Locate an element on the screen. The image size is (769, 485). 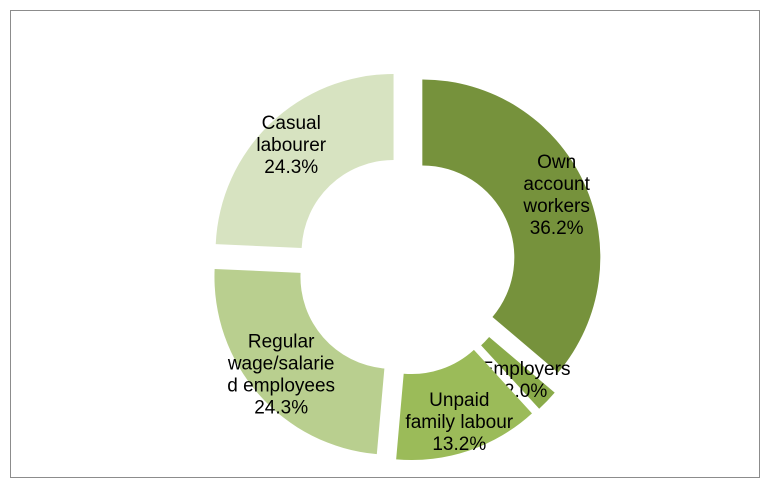
donut-slice-unpaid-family-labour is located at coordinates (464, 405).